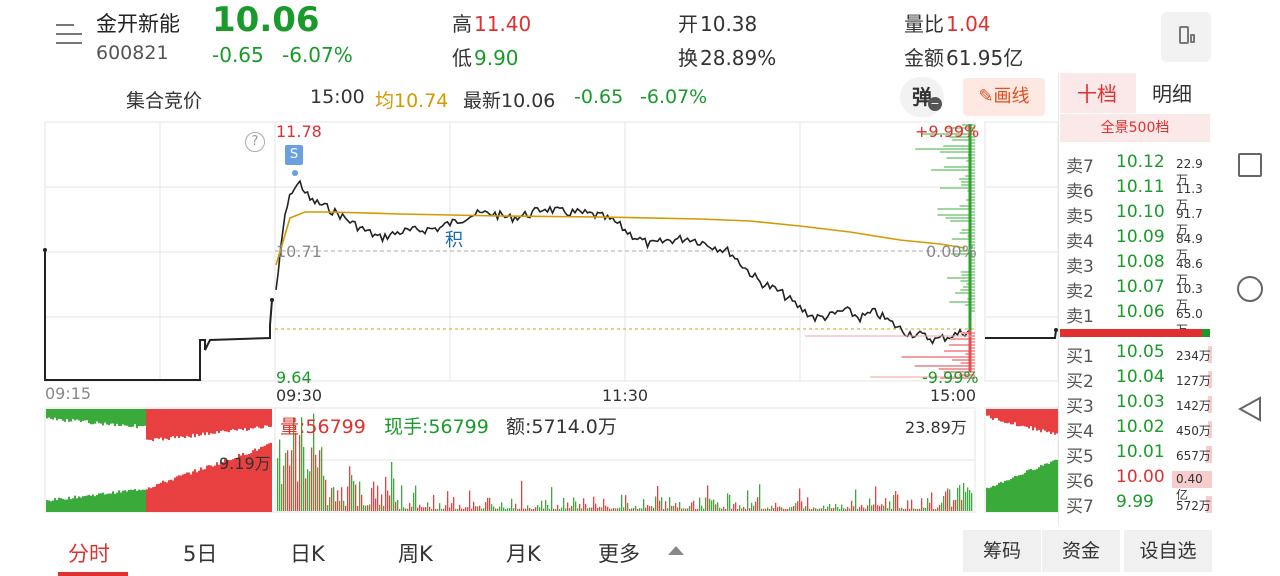 The image size is (1280, 576). I want to click on buy-row: 买7 9.99 572万, so click(1139, 504).